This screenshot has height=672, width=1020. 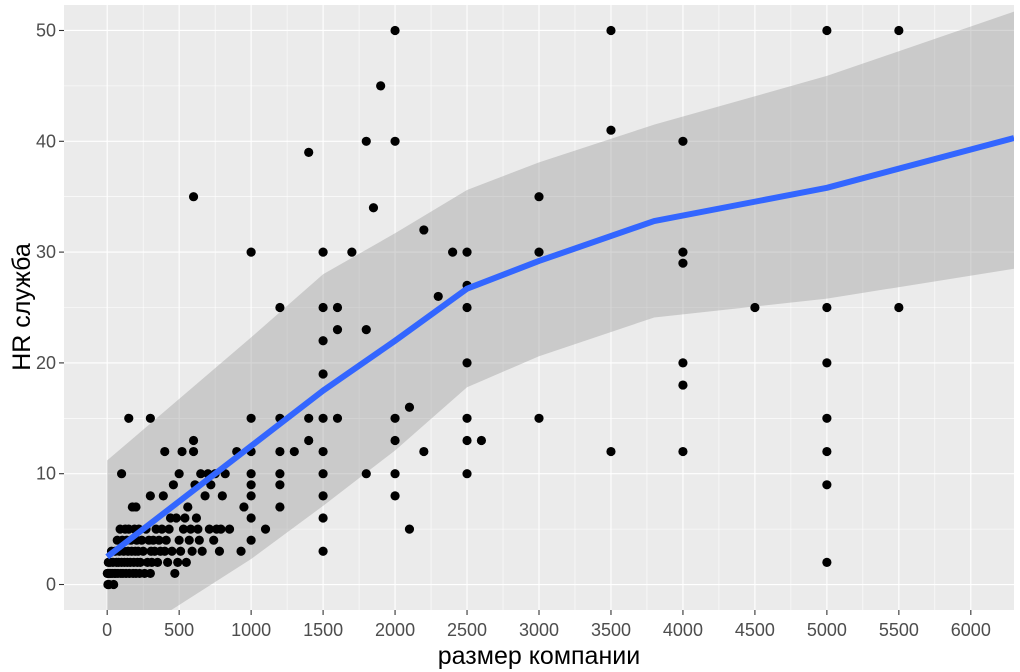 What do you see at coordinates (395, 630) in the screenshot?
I see `x-tick-label: 2000` at bounding box center [395, 630].